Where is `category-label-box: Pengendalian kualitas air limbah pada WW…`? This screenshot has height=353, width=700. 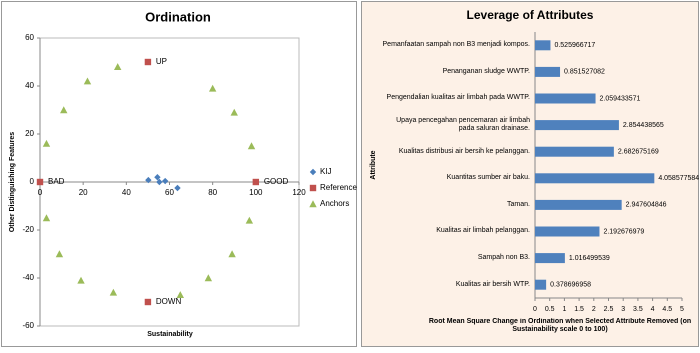
category-label-box: Pengendalian kualitas air limbah pada WW… is located at coordinates (458, 98).